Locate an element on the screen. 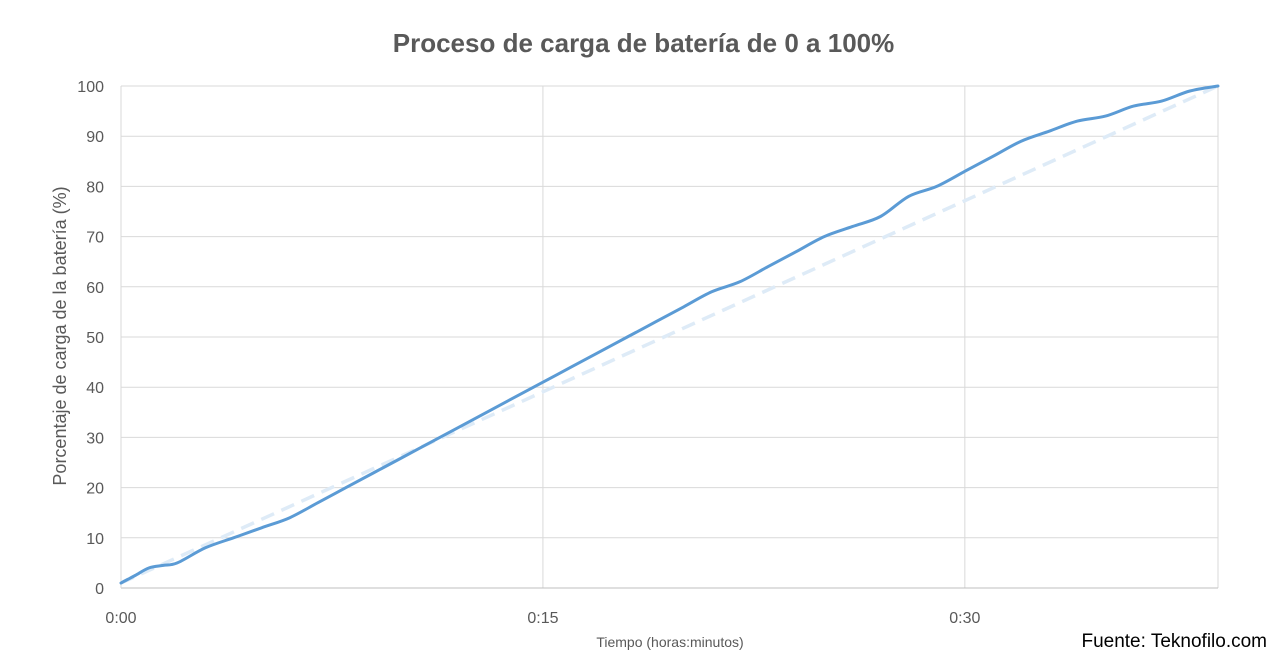 Image resolution: width=1287 pixels, height=665 pixels. y-tick-label: 60 is located at coordinates (95, 288).